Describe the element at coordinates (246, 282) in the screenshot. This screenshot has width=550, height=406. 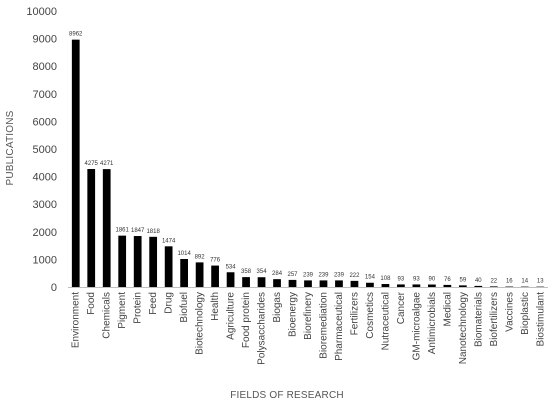
I see `bar-food-protein` at that location.